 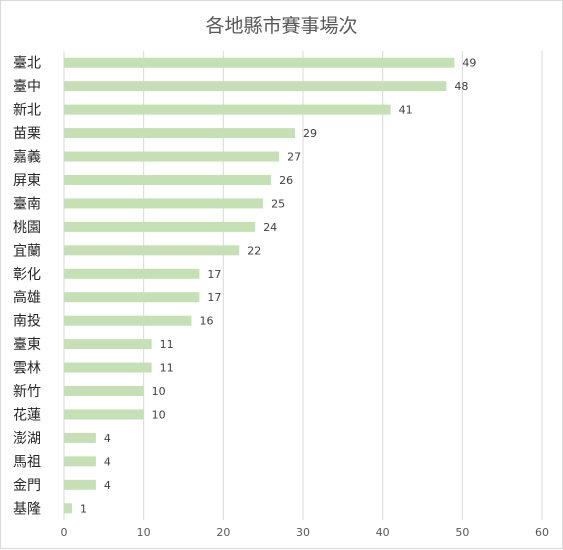 I want to click on data-label: 41, so click(x=406, y=110).